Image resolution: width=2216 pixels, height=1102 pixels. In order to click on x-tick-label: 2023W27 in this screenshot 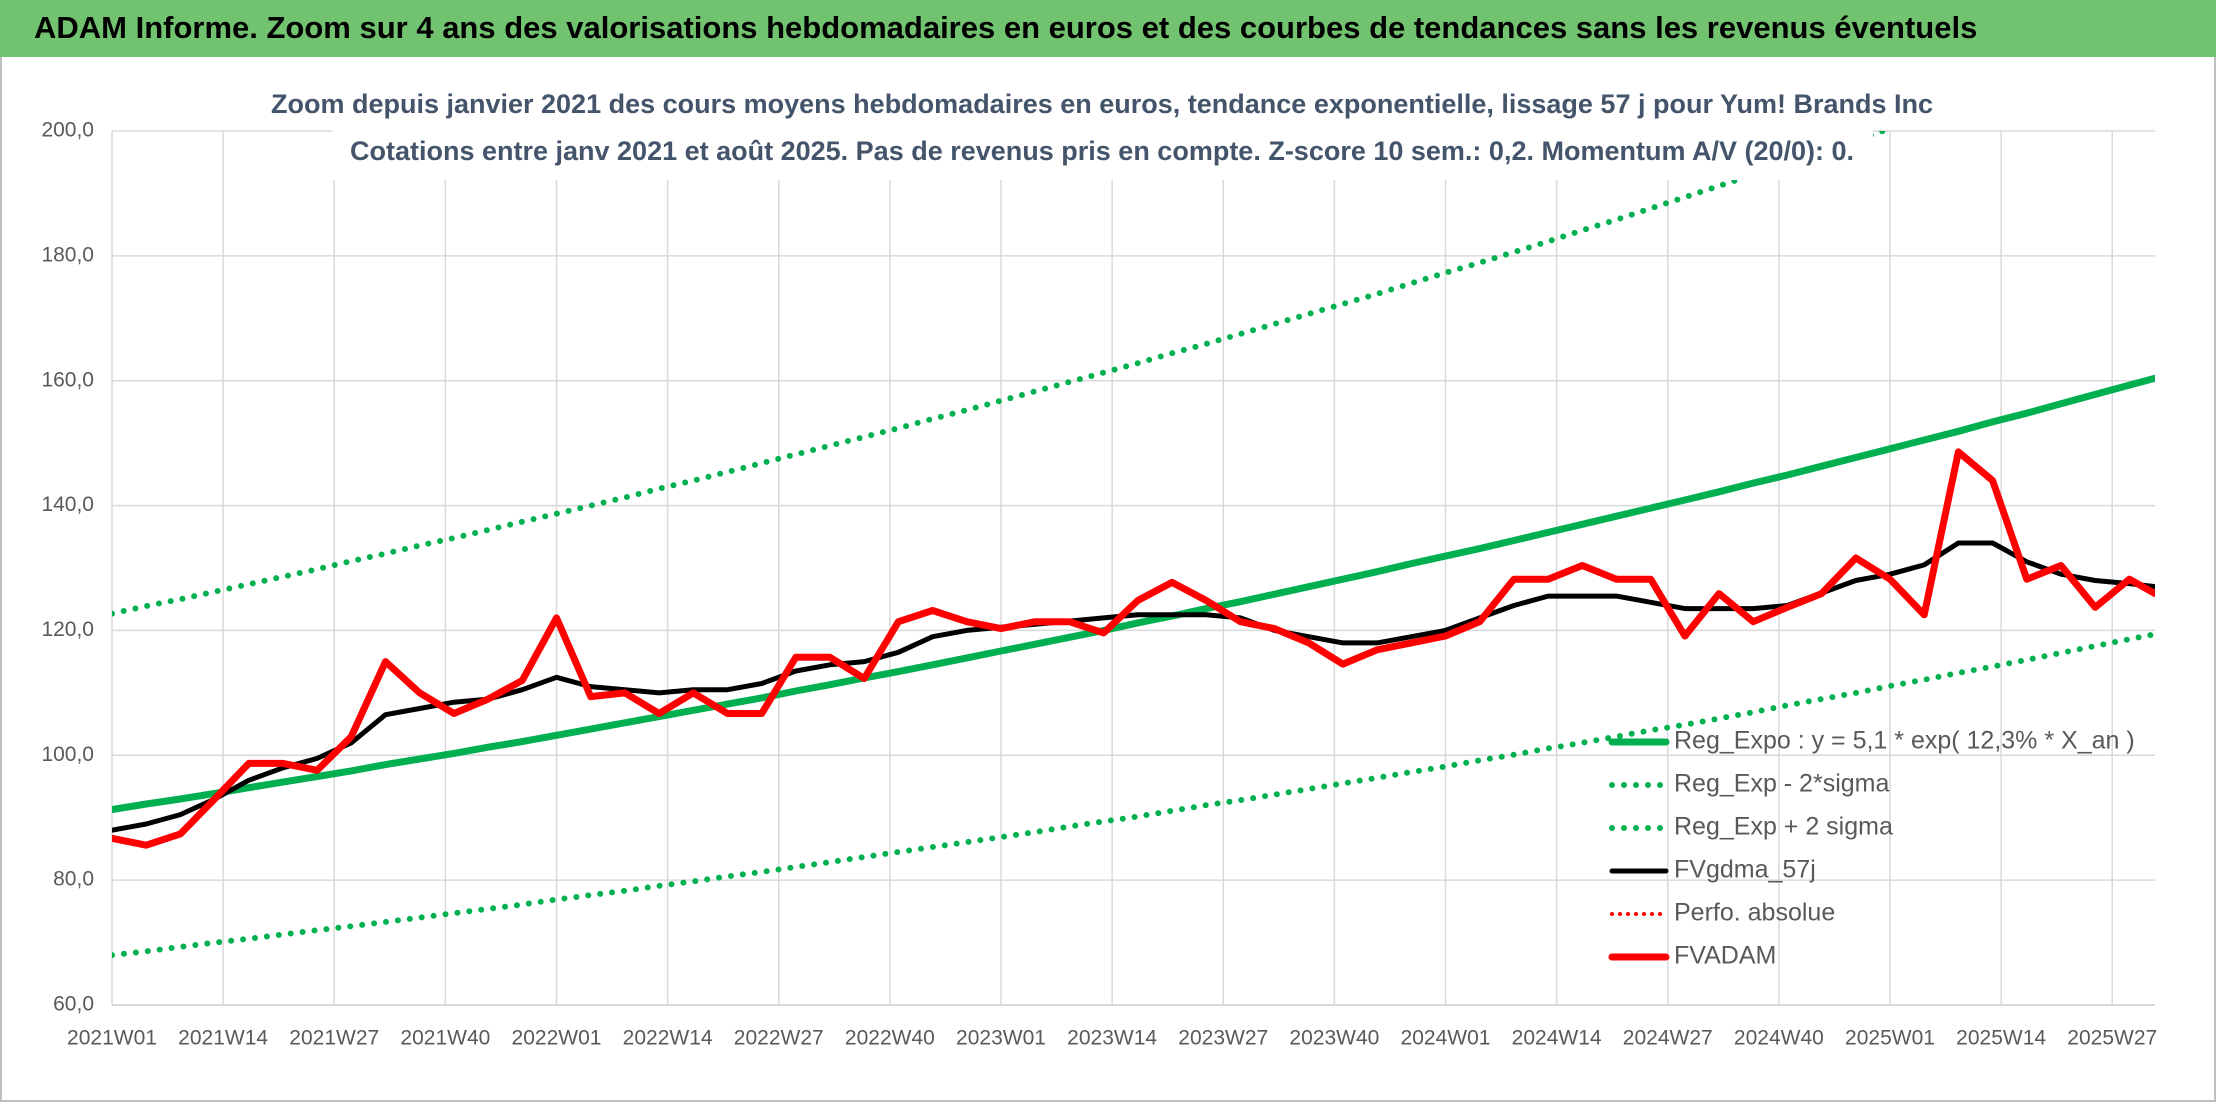, I will do `click(1223, 1038)`.